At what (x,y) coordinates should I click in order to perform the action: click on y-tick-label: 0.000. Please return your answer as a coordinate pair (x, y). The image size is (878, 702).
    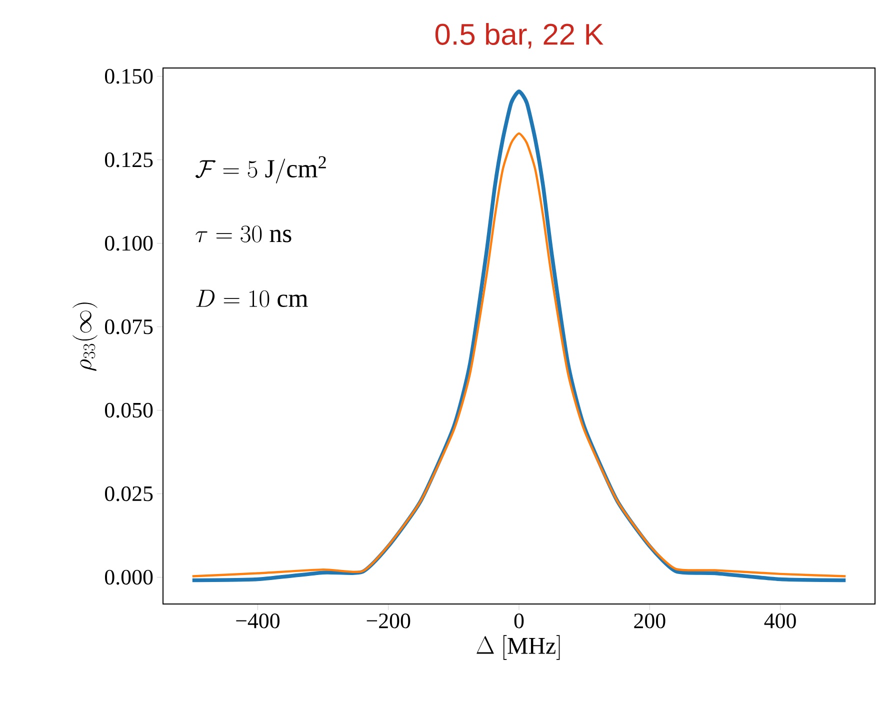
    Looking at the image, I should click on (129, 577).